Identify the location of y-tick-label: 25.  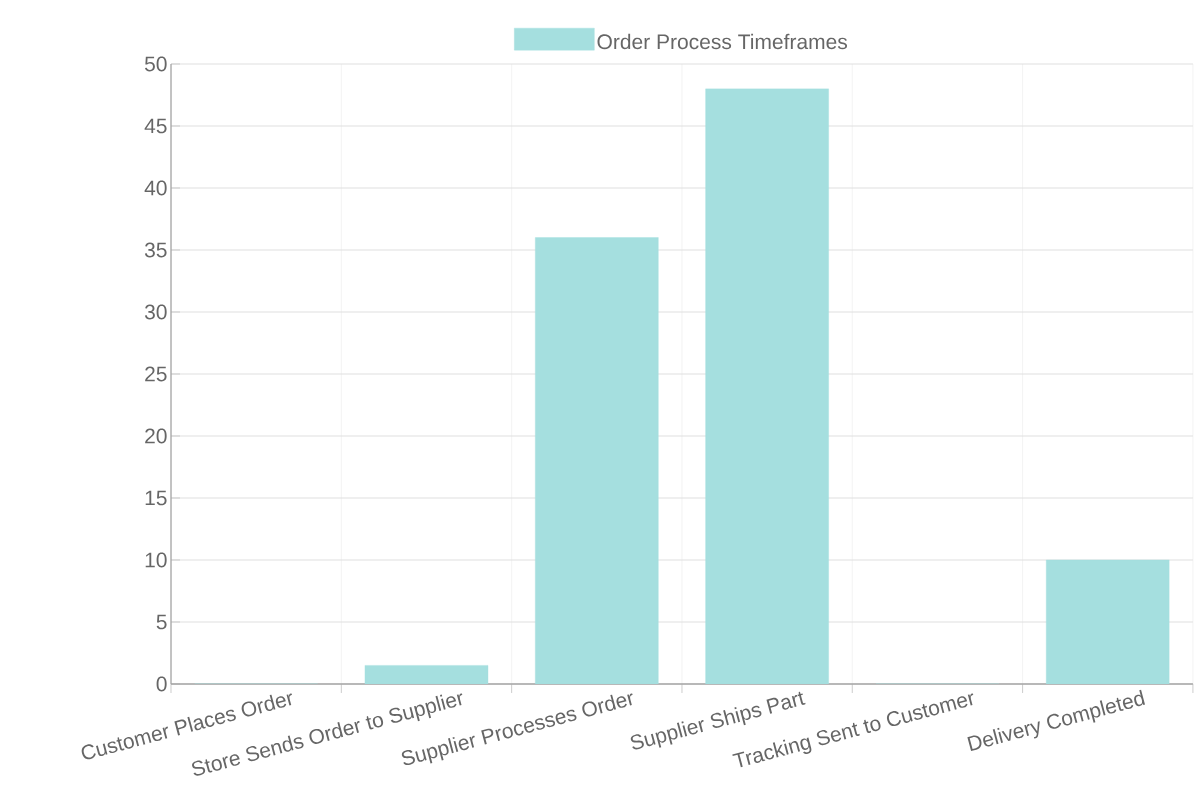
(156, 374).